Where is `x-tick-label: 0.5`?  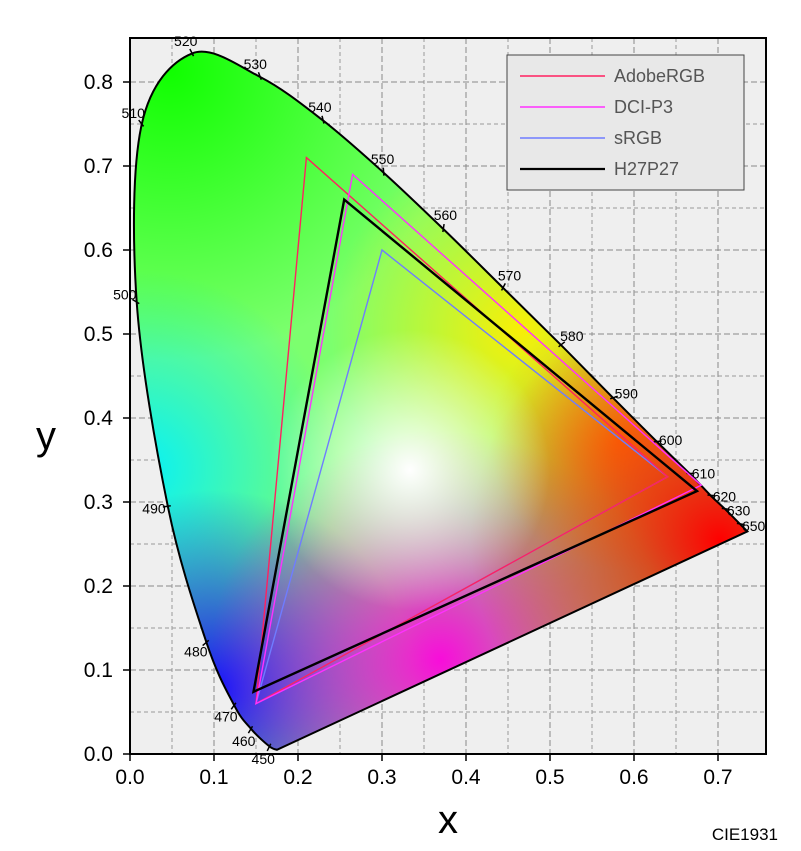
x-tick-label: 0.5 is located at coordinates (549, 777).